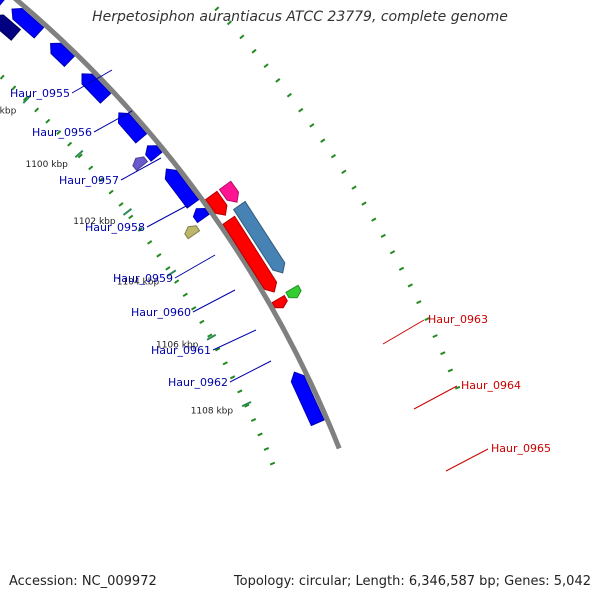 The width and height of the screenshot is (600, 600). Describe the element at coordinates (94, 222) in the screenshot. I see `scale-tick-label: 1102 kbp` at that location.